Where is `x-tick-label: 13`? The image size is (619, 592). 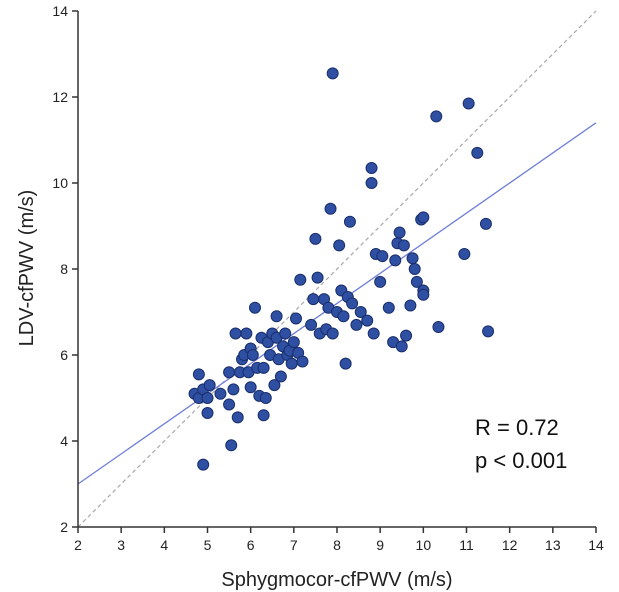
x-tick-label: 13 is located at coordinates (553, 545).